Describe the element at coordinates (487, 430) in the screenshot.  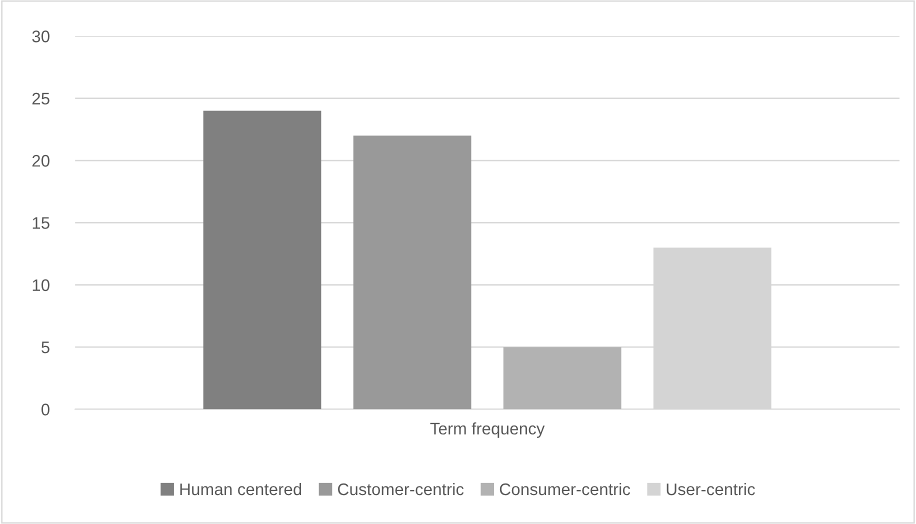
I see `x-axis-title: Term frequency` at that location.